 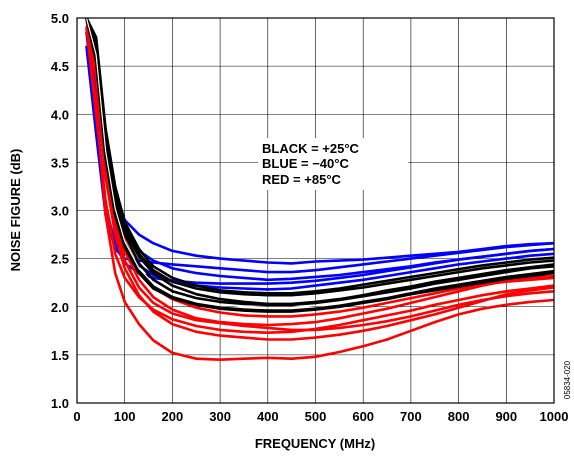 I want to click on y-tick-label: 4.5, so click(x=60, y=66).